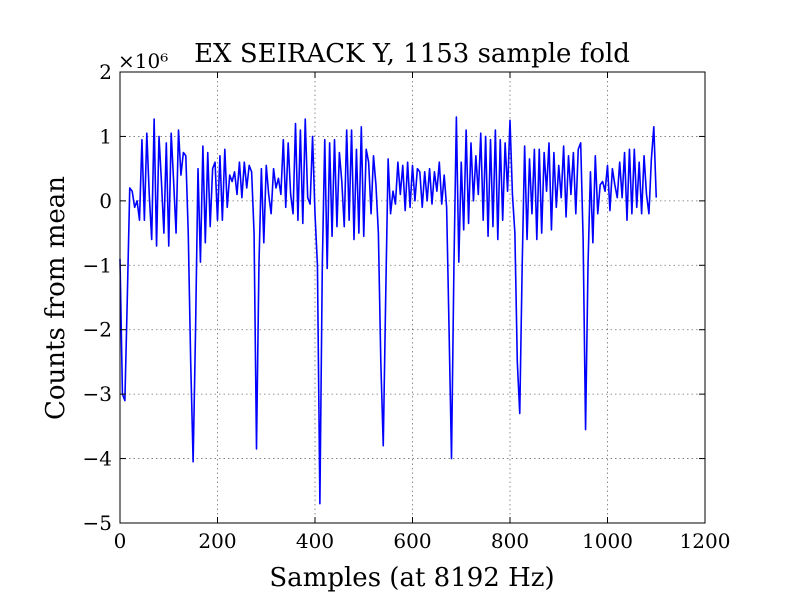  I want to click on y-tick-label: −1, so click(97, 265).